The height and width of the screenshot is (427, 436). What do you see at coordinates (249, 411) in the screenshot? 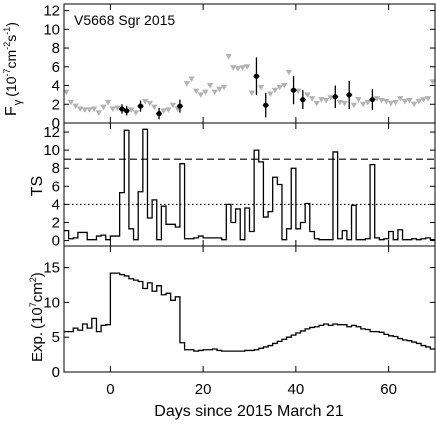
I see `x-axis-label: Days since 2015 March 21` at bounding box center [249, 411].